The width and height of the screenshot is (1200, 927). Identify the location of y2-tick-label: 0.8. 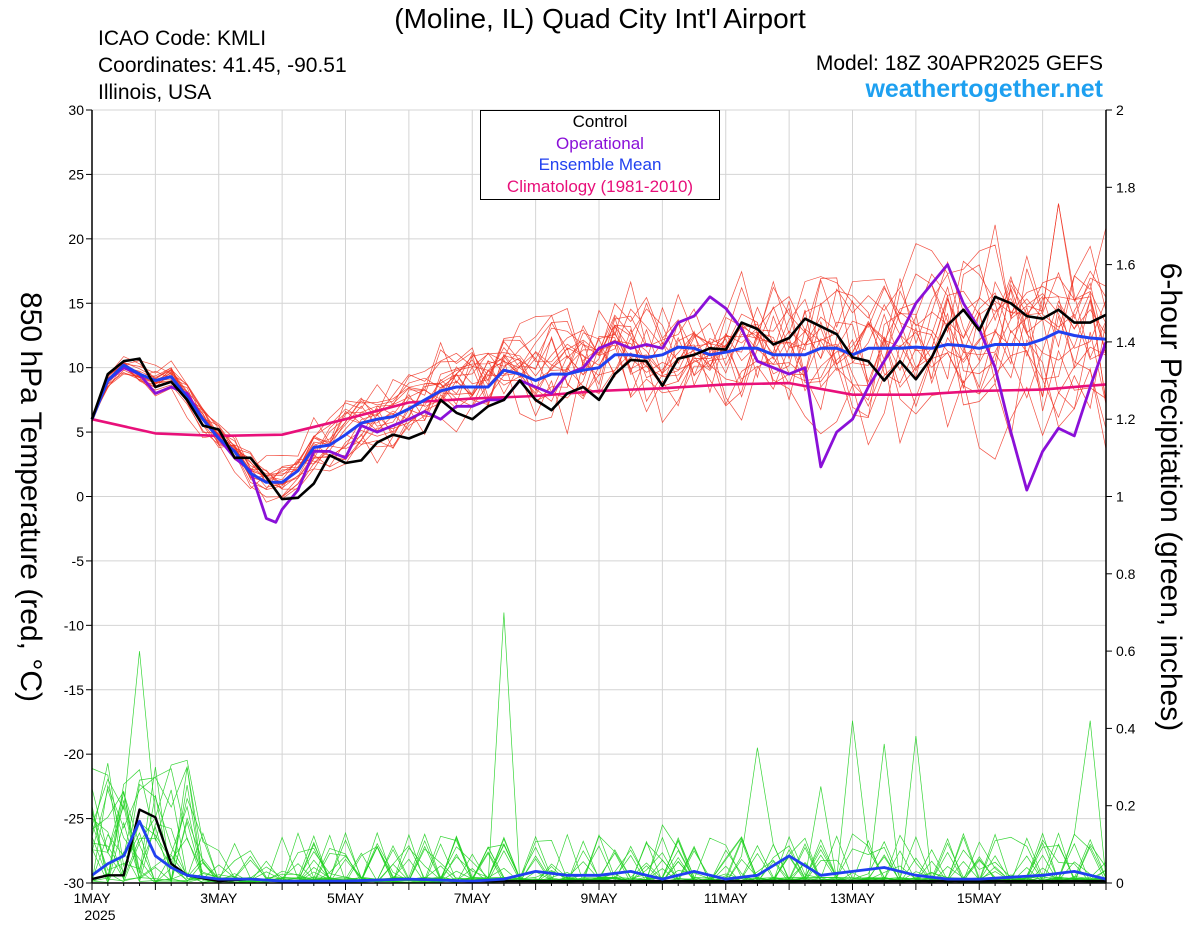
(1126, 574).